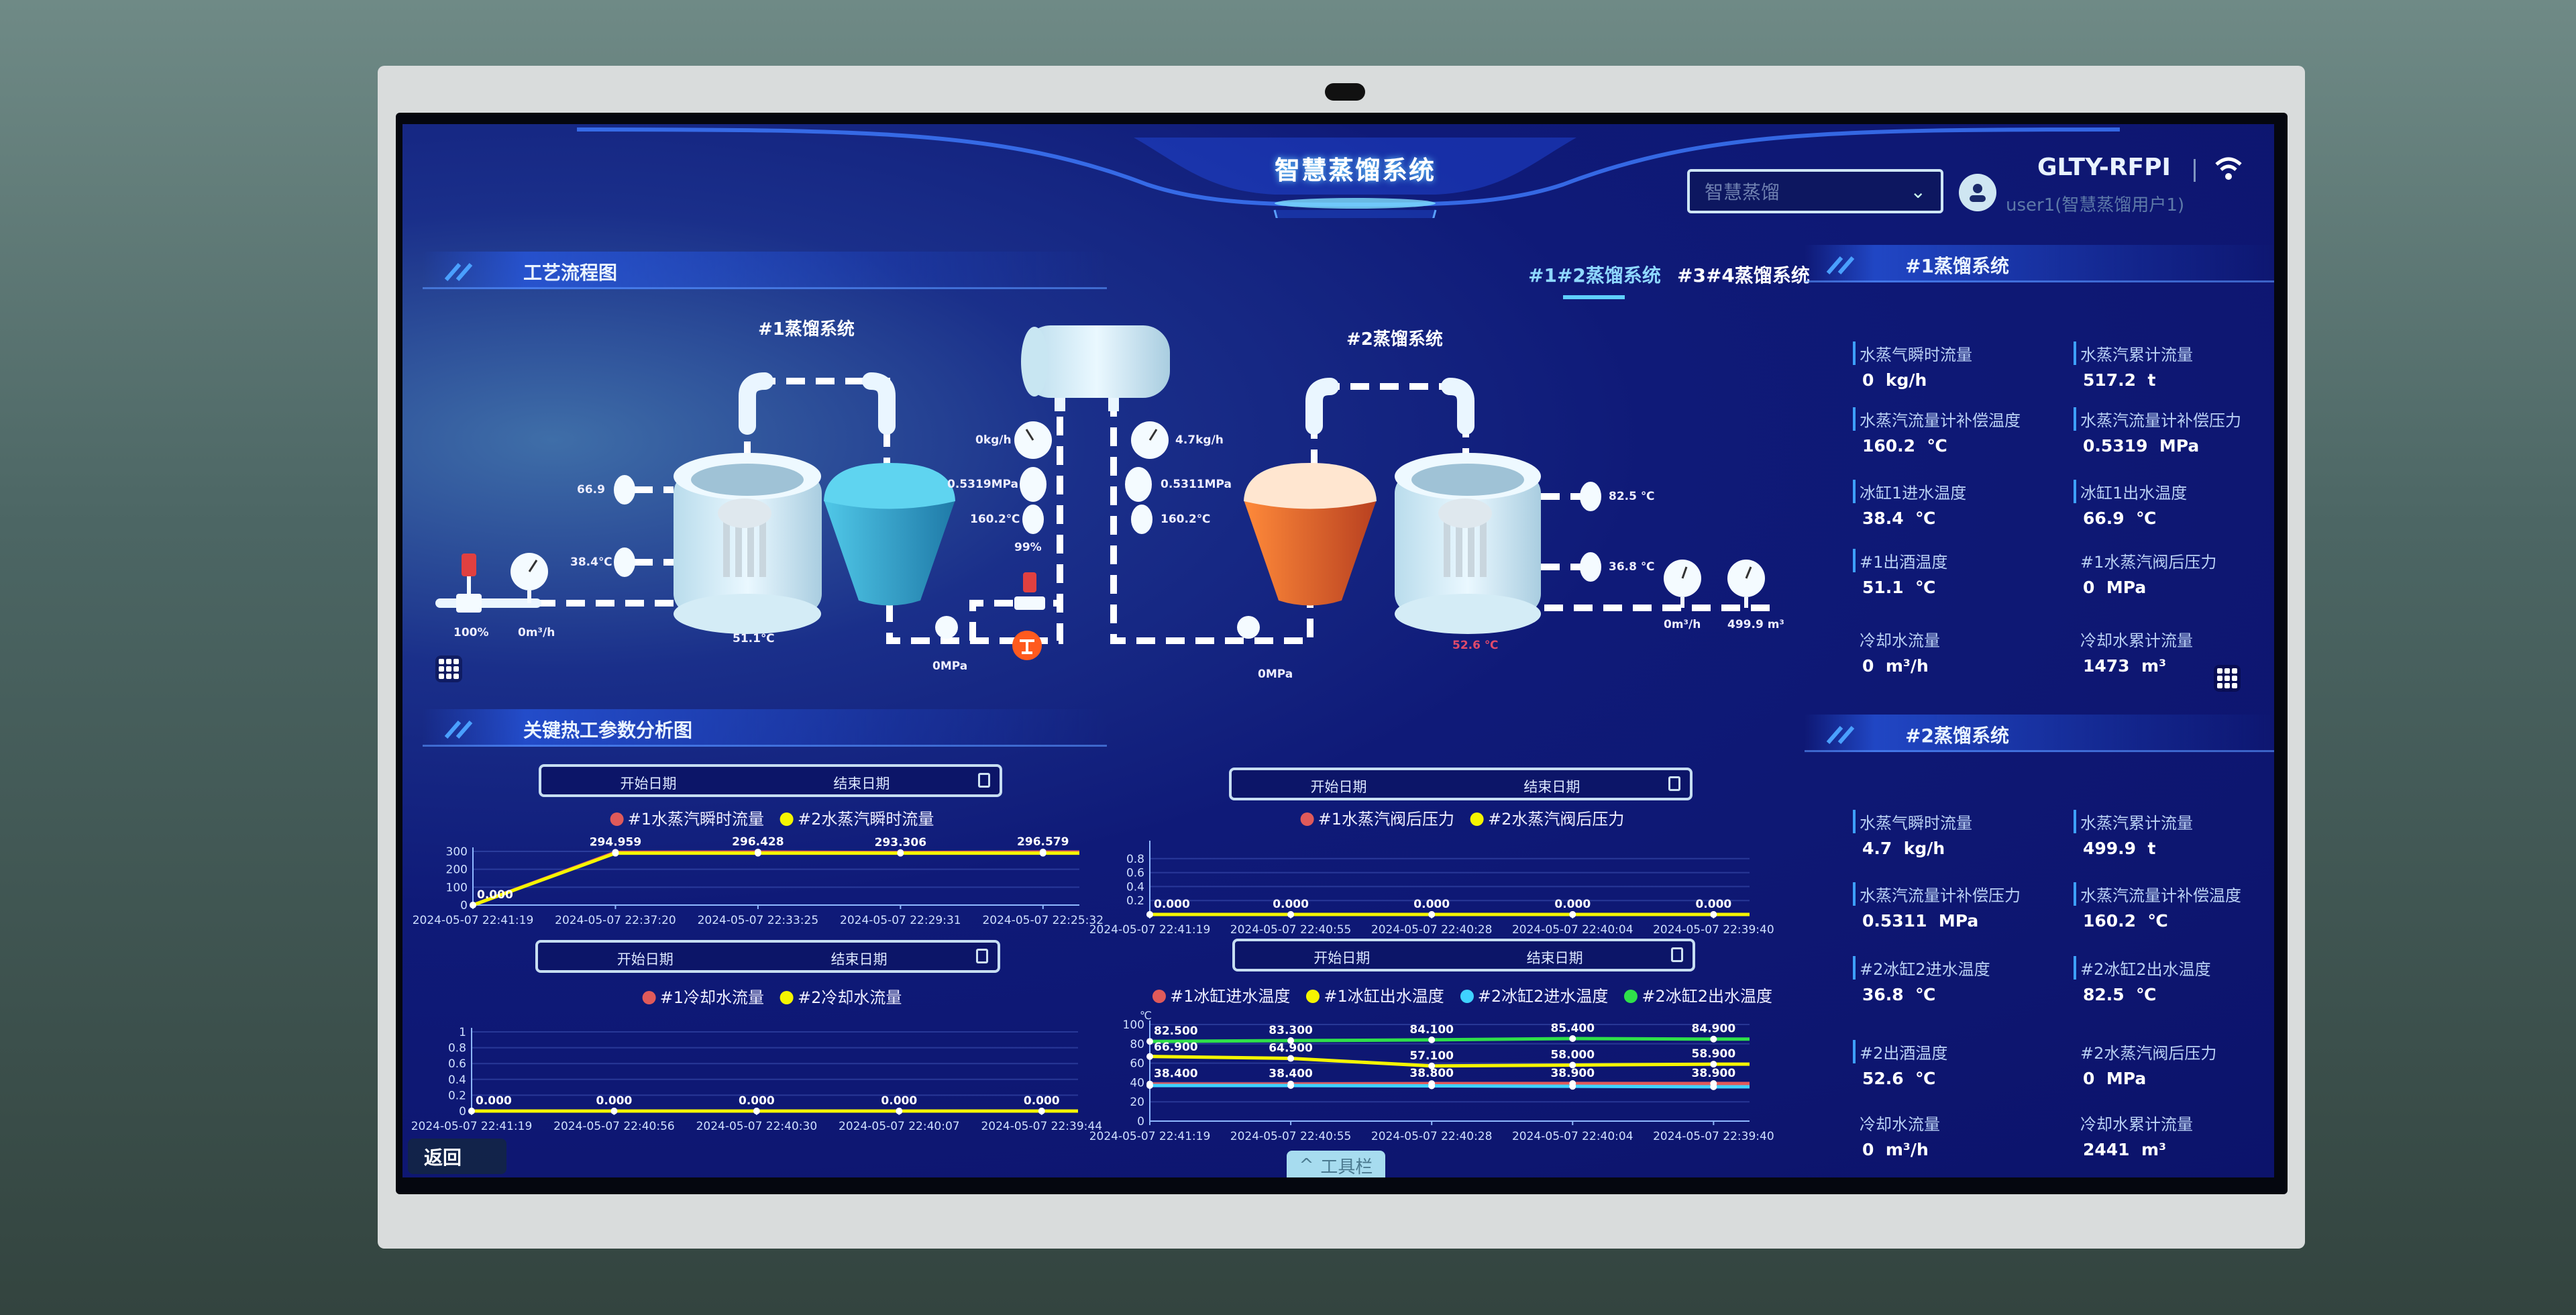  Describe the element at coordinates (1924, 849) in the screenshot. I see `metric-unit: kg/h` at that location.